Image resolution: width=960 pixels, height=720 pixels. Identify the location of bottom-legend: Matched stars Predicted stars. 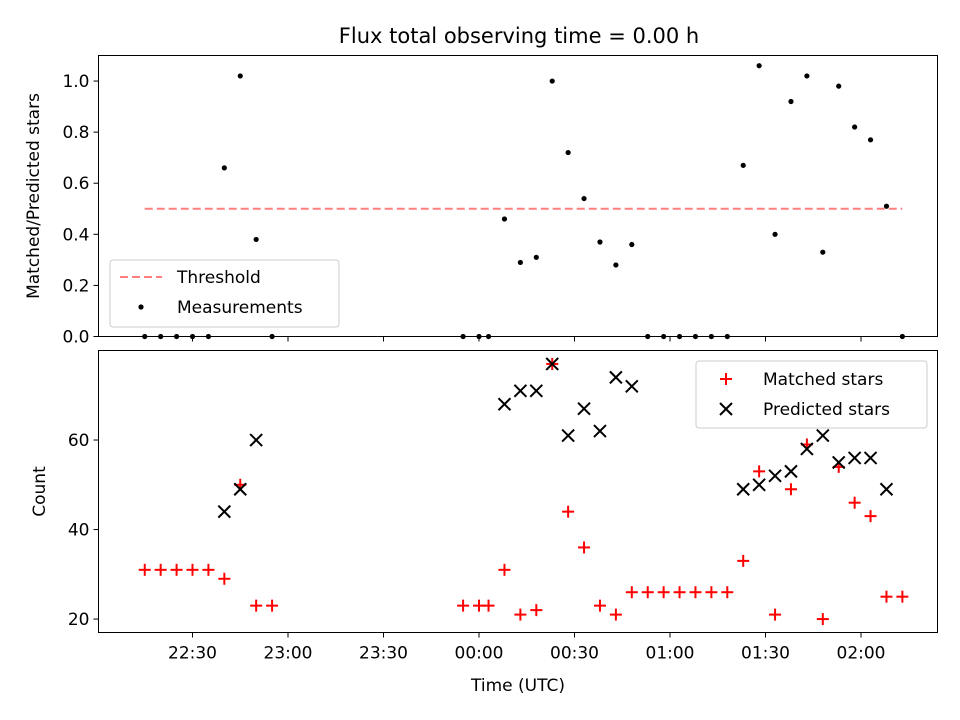
(811, 394).